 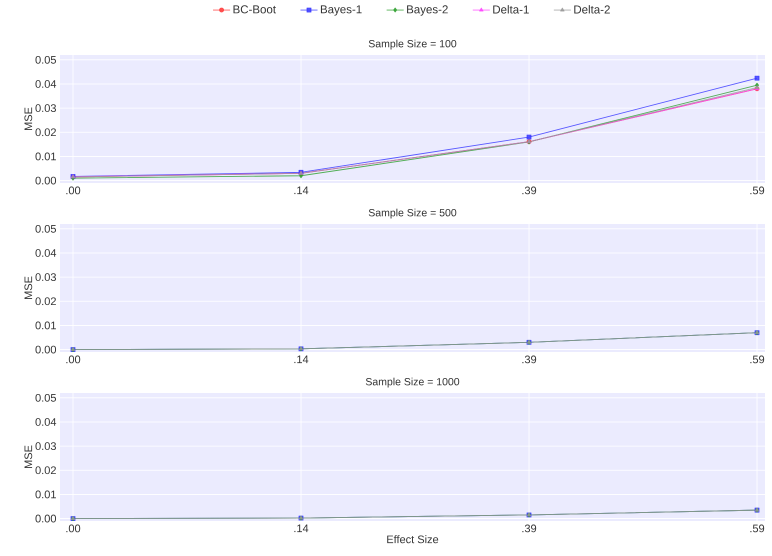 What do you see at coordinates (592, 9) in the screenshot?
I see `legend-label: Delta-2` at bounding box center [592, 9].